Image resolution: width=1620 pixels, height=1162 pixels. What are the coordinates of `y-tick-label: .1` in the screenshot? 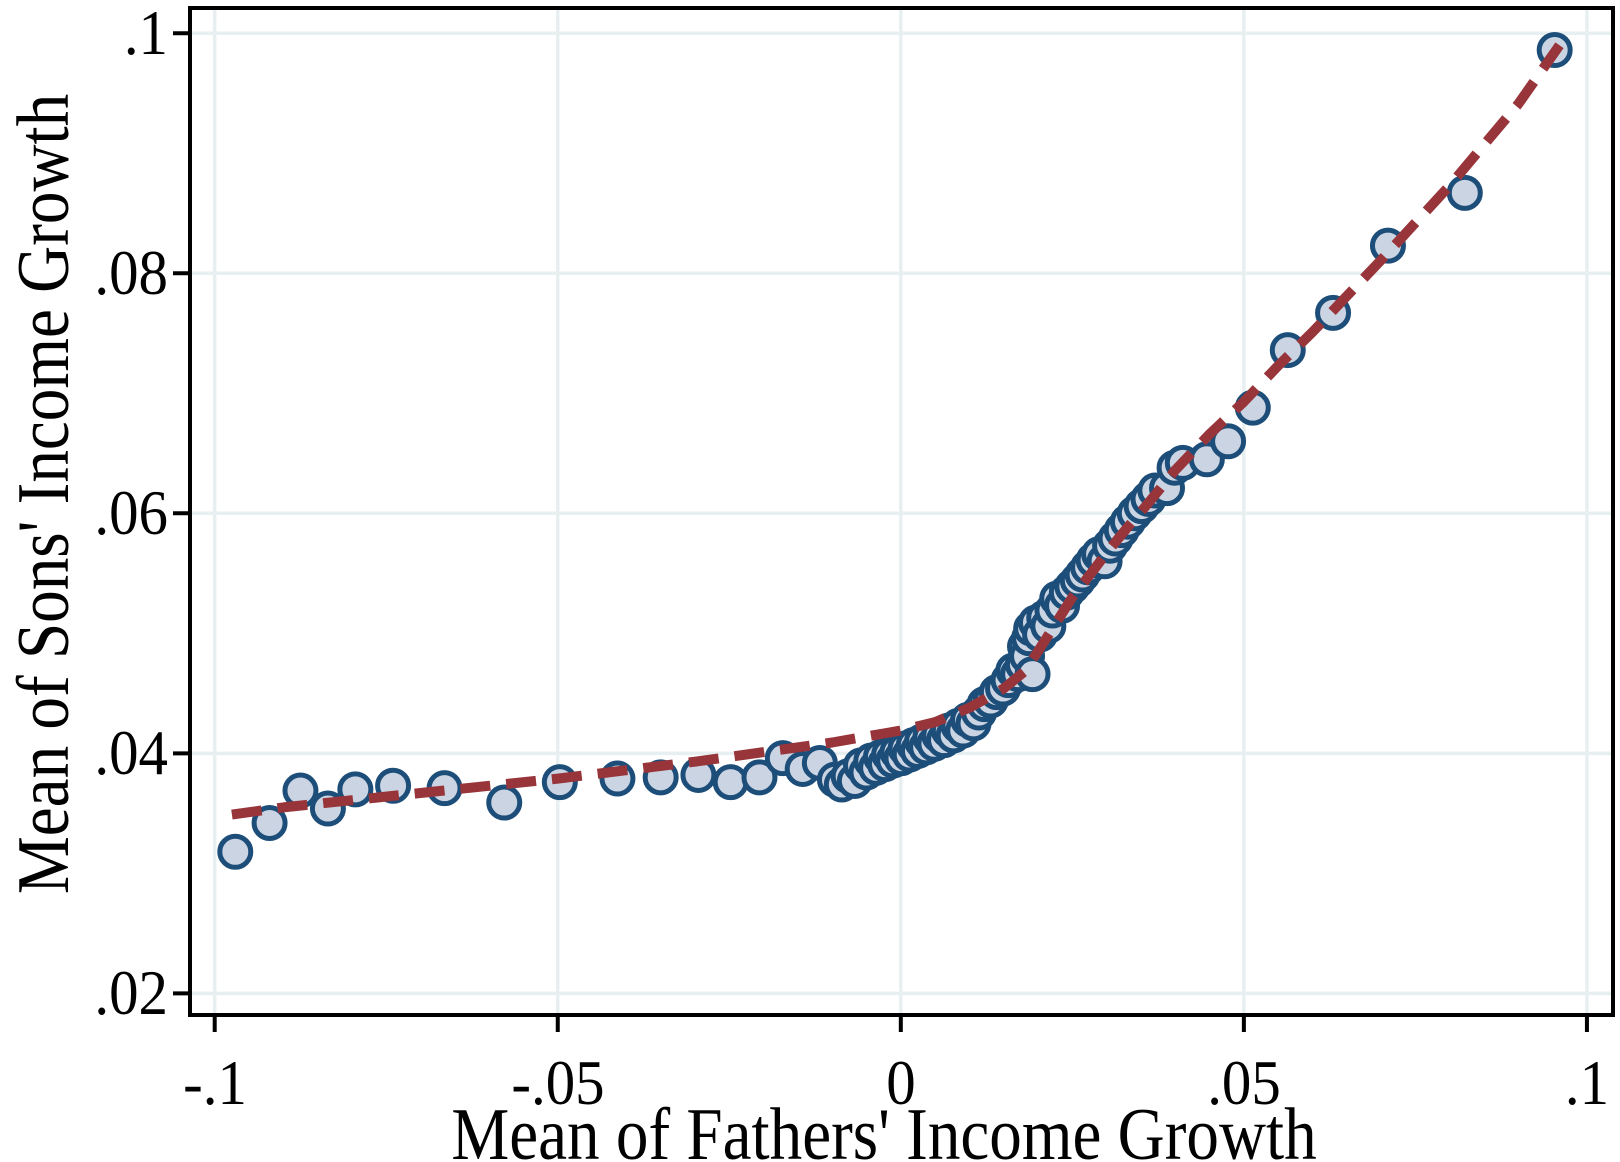 It's located at (145, 34).